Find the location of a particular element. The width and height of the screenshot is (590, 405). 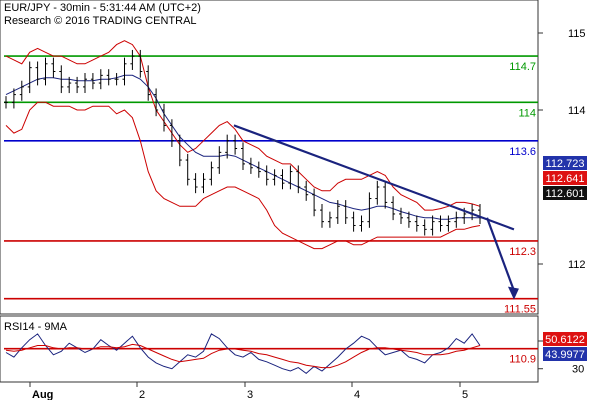

indicator-axis-tick-label: 30 is located at coordinates (578, 370).